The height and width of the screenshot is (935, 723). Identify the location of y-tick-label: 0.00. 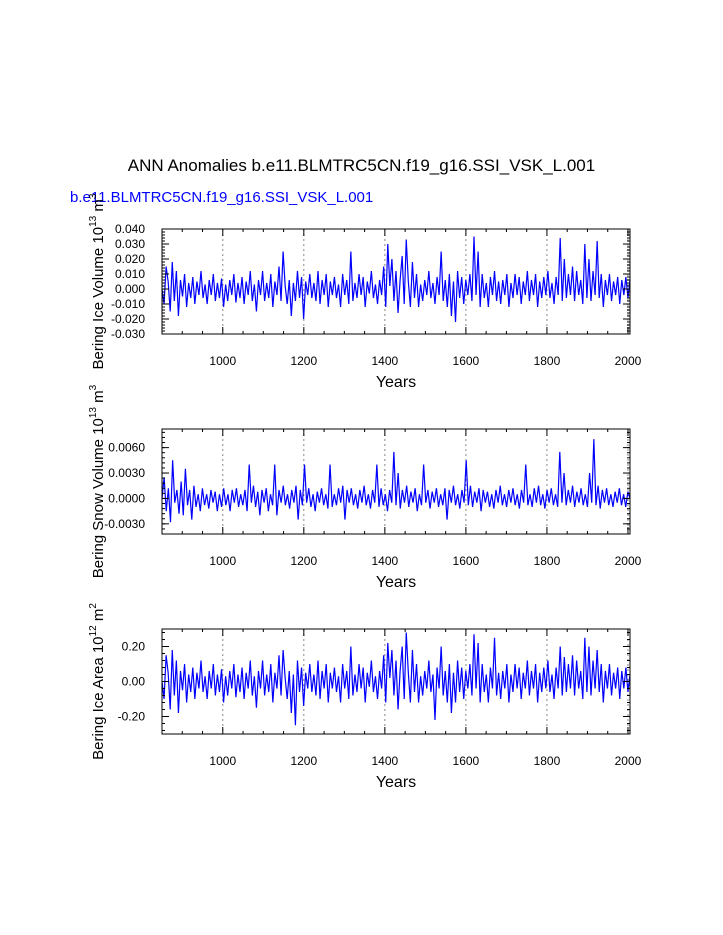
(134, 682).